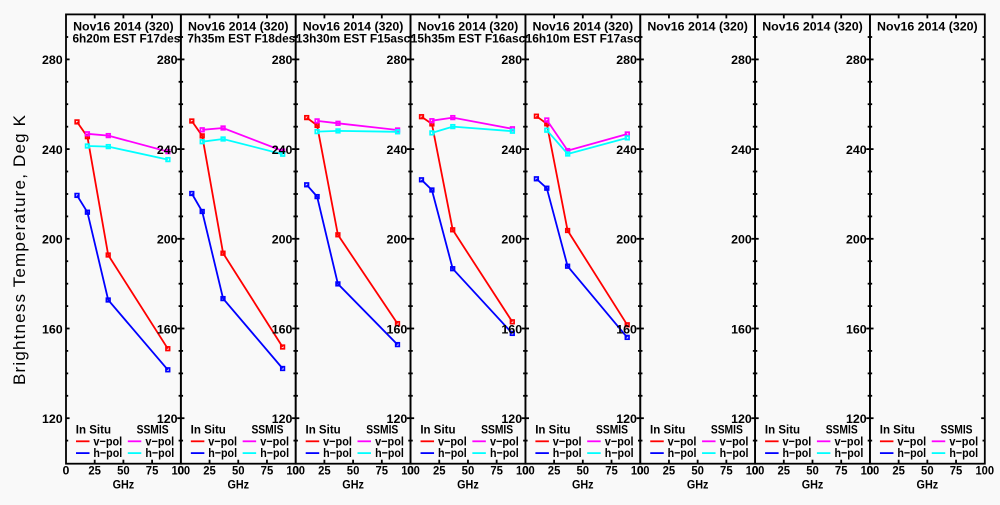  What do you see at coordinates (19, 249) in the screenshot?
I see `svg-text: Brightness Temperature, Deg K` at bounding box center [19, 249].